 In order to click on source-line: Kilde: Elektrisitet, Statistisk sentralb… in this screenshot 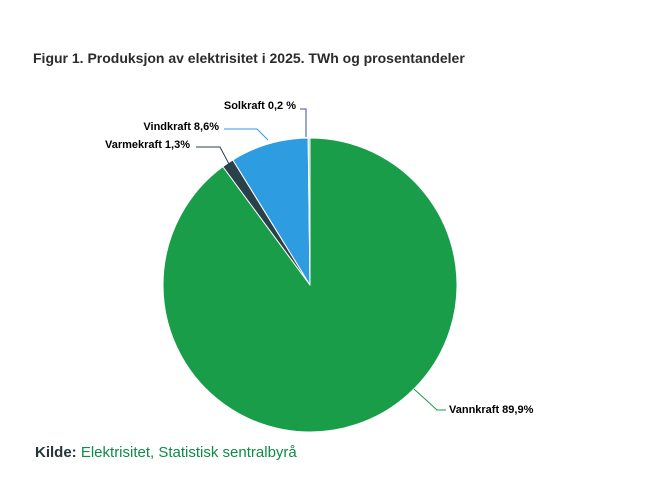, I will do `click(166, 453)`.